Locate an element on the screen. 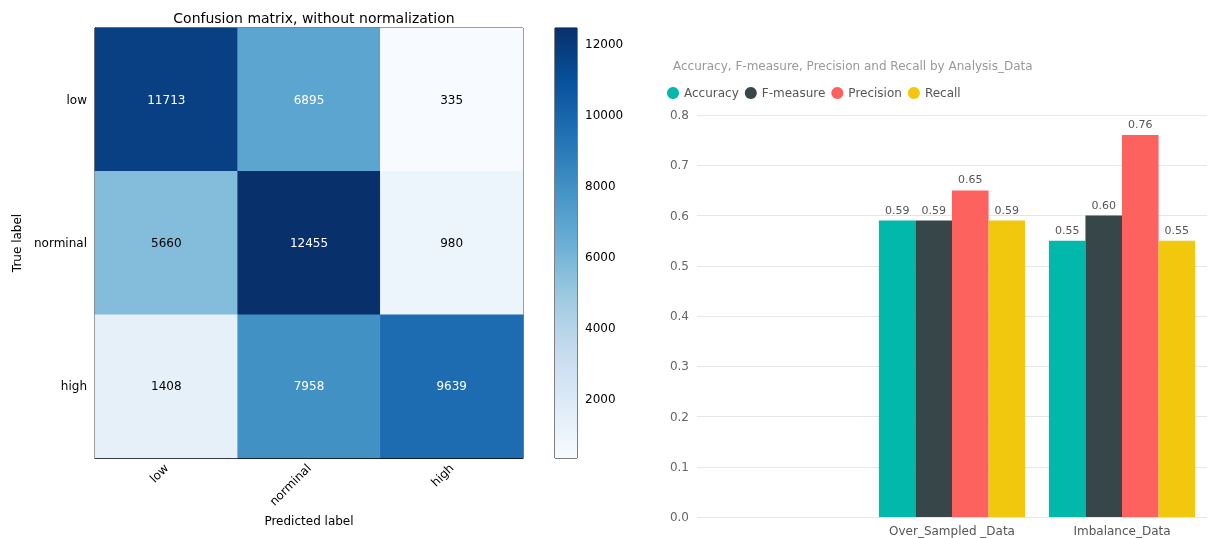 This screenshot has width=1212, height=538. data-label: 7958 is located at coordinates (309, 386).